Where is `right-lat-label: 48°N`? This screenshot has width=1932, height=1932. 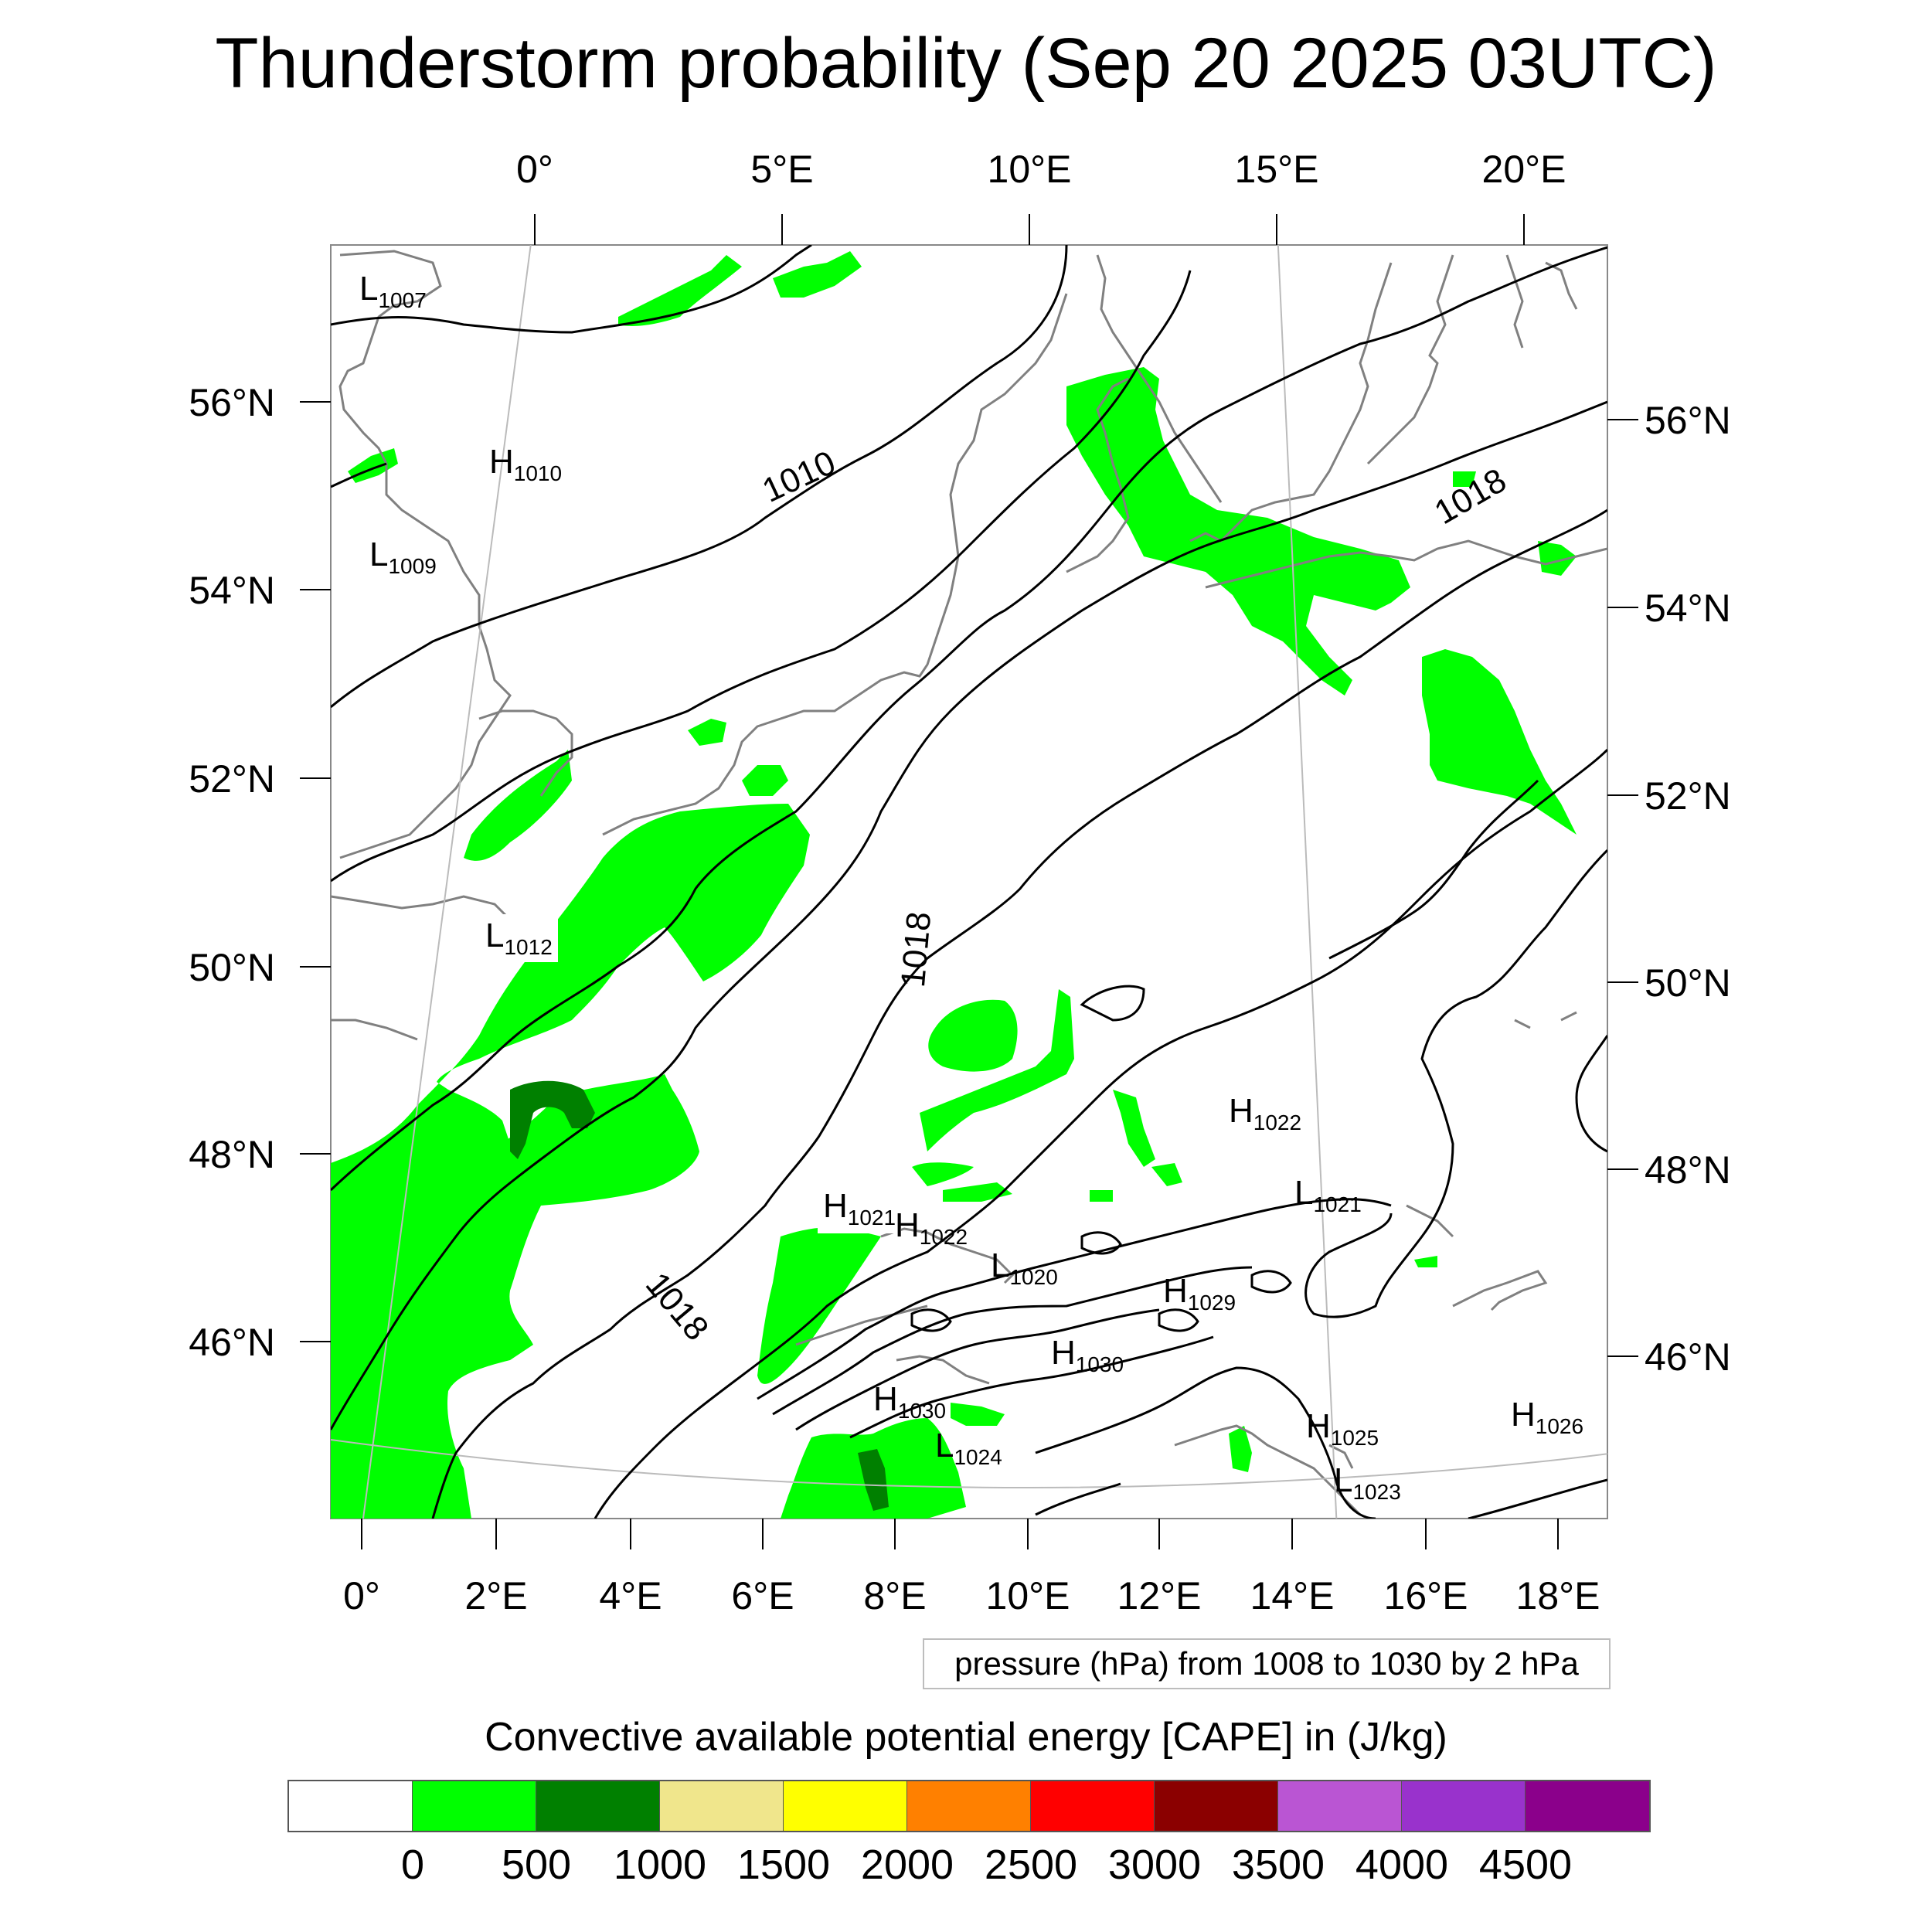 right-lat-label: 48°N is located at coordinates (1688, 1170).